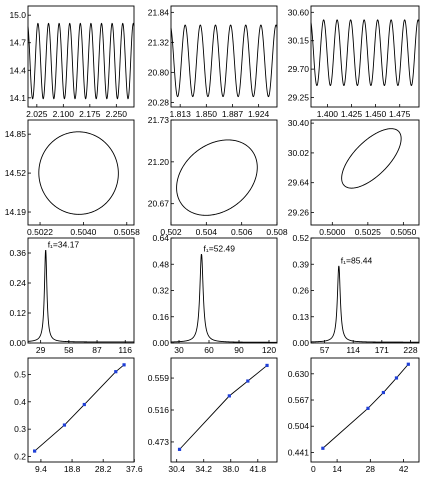 Image resolution: width=427 pixels, height=480 pixels. I want to click on y-tick-label: 0.630, so click(299, 374).